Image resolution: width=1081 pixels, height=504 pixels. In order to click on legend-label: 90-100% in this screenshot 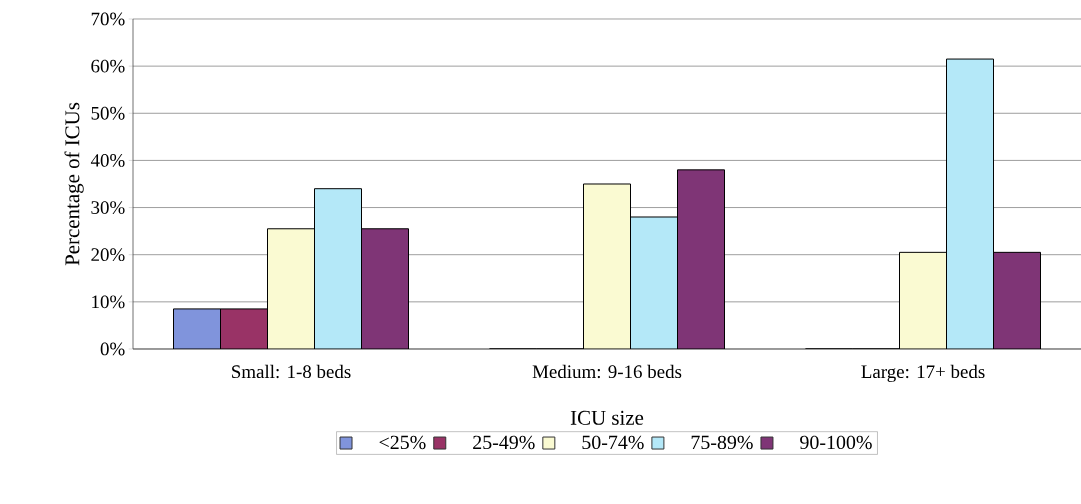, I will do `click(836, 442)`.